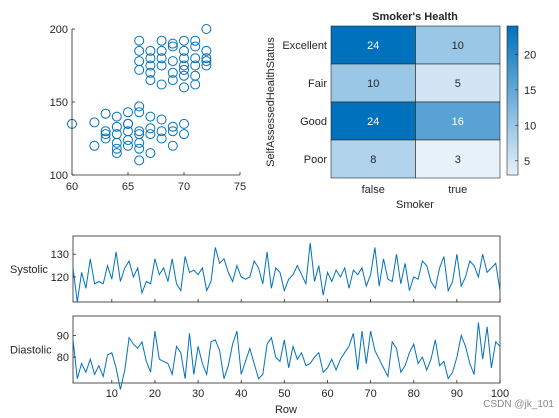 Image resolution: width=559 pixels, height=418 pixels. I want to click on heatmap-title: Smoker's Health, so click(415, 17).